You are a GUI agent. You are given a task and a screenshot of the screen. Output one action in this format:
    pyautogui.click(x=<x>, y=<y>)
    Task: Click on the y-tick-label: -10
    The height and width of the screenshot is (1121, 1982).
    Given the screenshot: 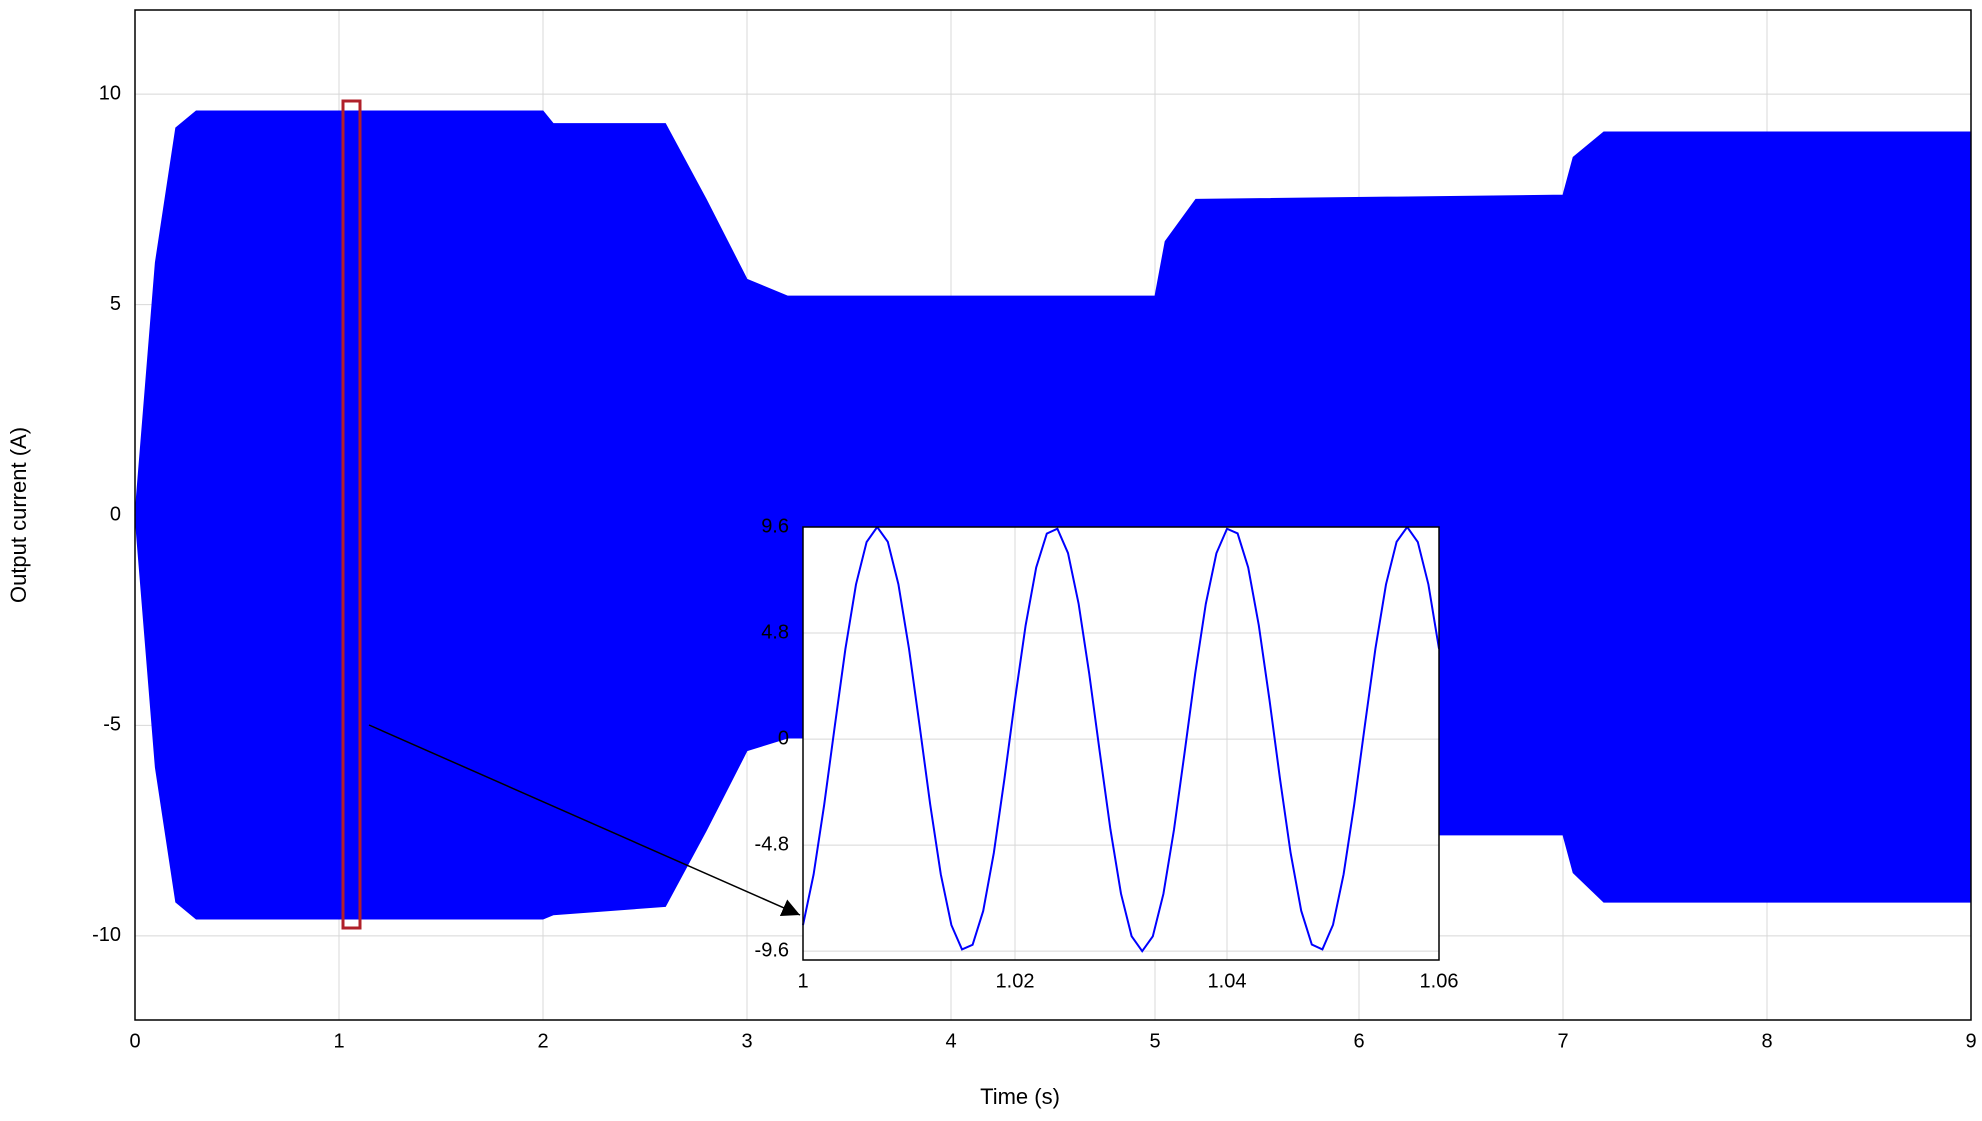 What is the action you would take?
    pyautogui.click(x=106, y=935)
    